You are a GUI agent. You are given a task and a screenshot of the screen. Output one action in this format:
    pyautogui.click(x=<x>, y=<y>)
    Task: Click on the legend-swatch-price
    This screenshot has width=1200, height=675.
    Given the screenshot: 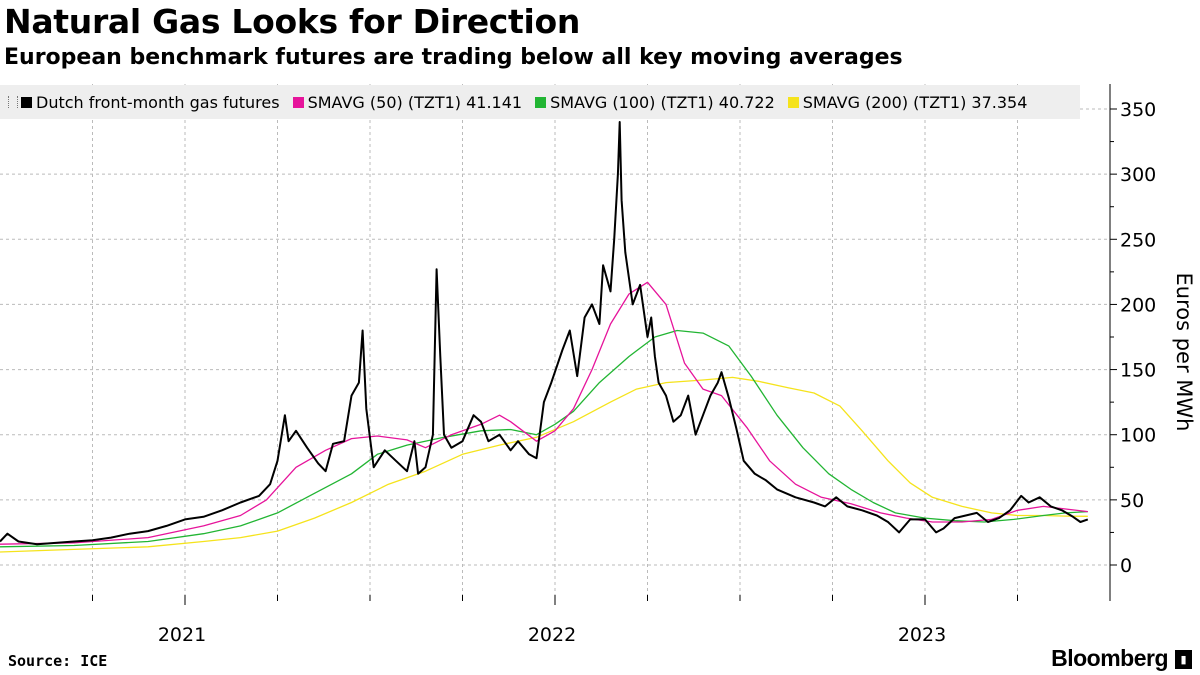 What is the action you would take?
    pyautogui.click(x=26, y=102)
    